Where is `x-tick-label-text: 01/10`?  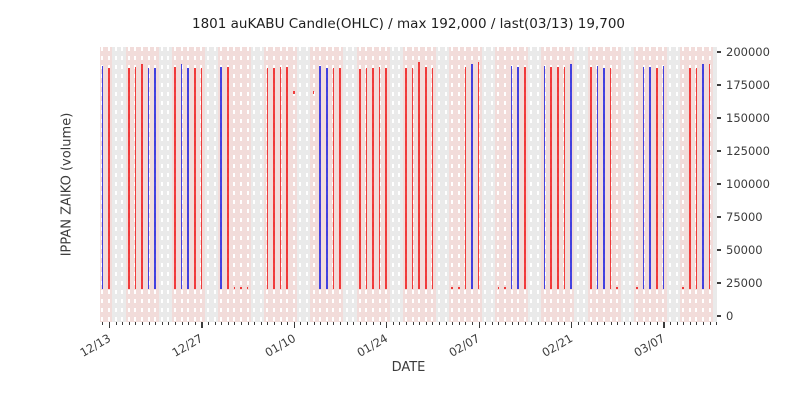
x-tick-label-text: 01/10 is located at coordinates (280, 345).